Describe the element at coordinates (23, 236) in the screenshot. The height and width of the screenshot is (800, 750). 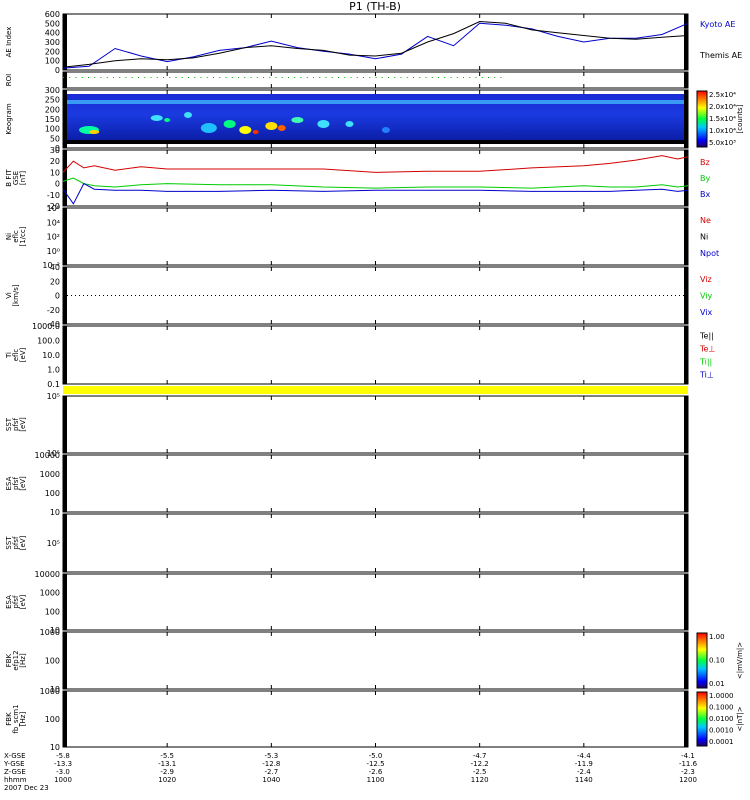
I see `ni-ylabel: [1/cc]` at that location.